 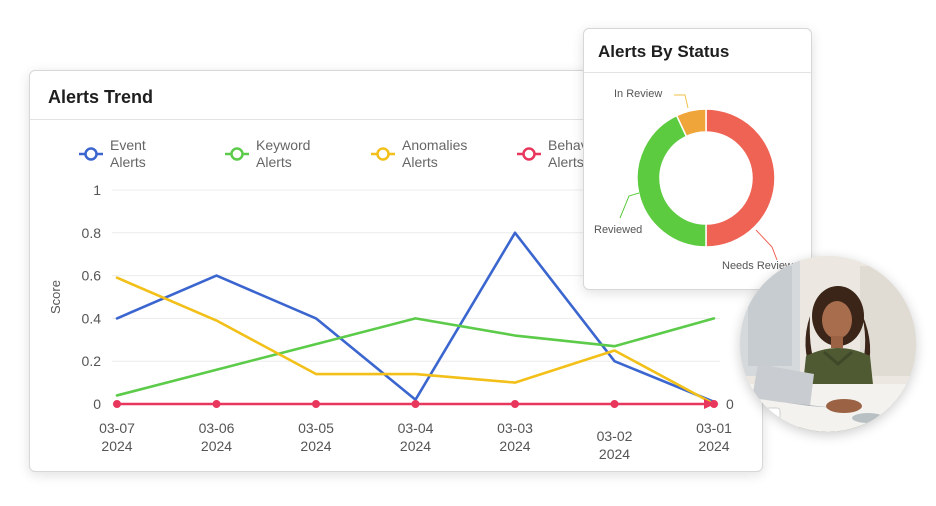 What do you see at coordinates (294, 154) in the screenshot?
I see `legend-label: Keyword Alerts` at bounding box center [294, 154].